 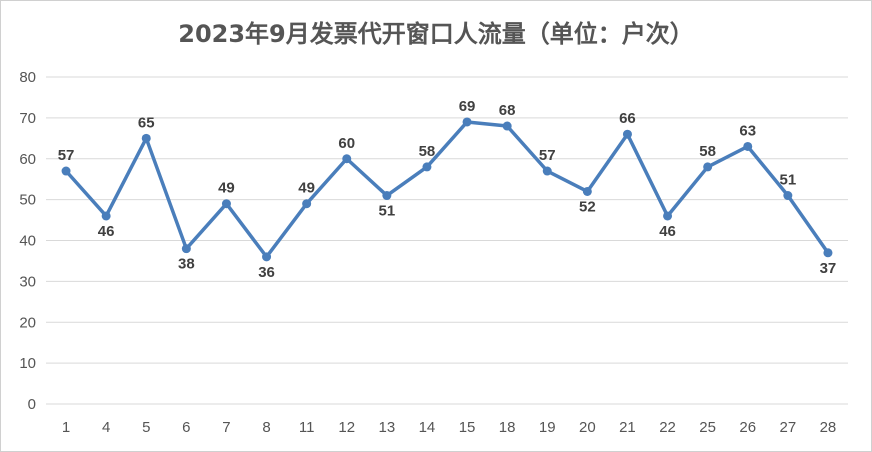 I want to click on y-tick-label: 80, so click(x=27, y=77).